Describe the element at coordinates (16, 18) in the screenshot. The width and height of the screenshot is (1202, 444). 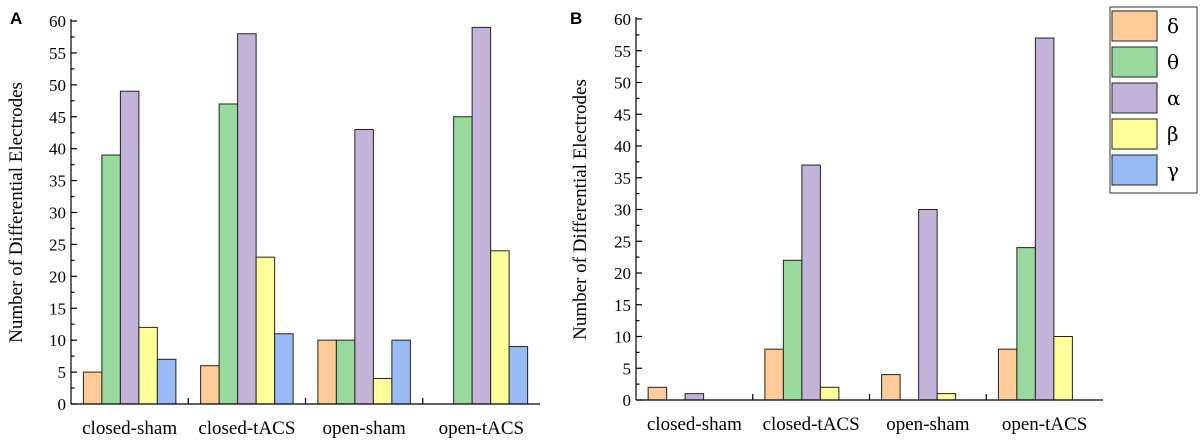
I see `panel-letter: A` at that location.